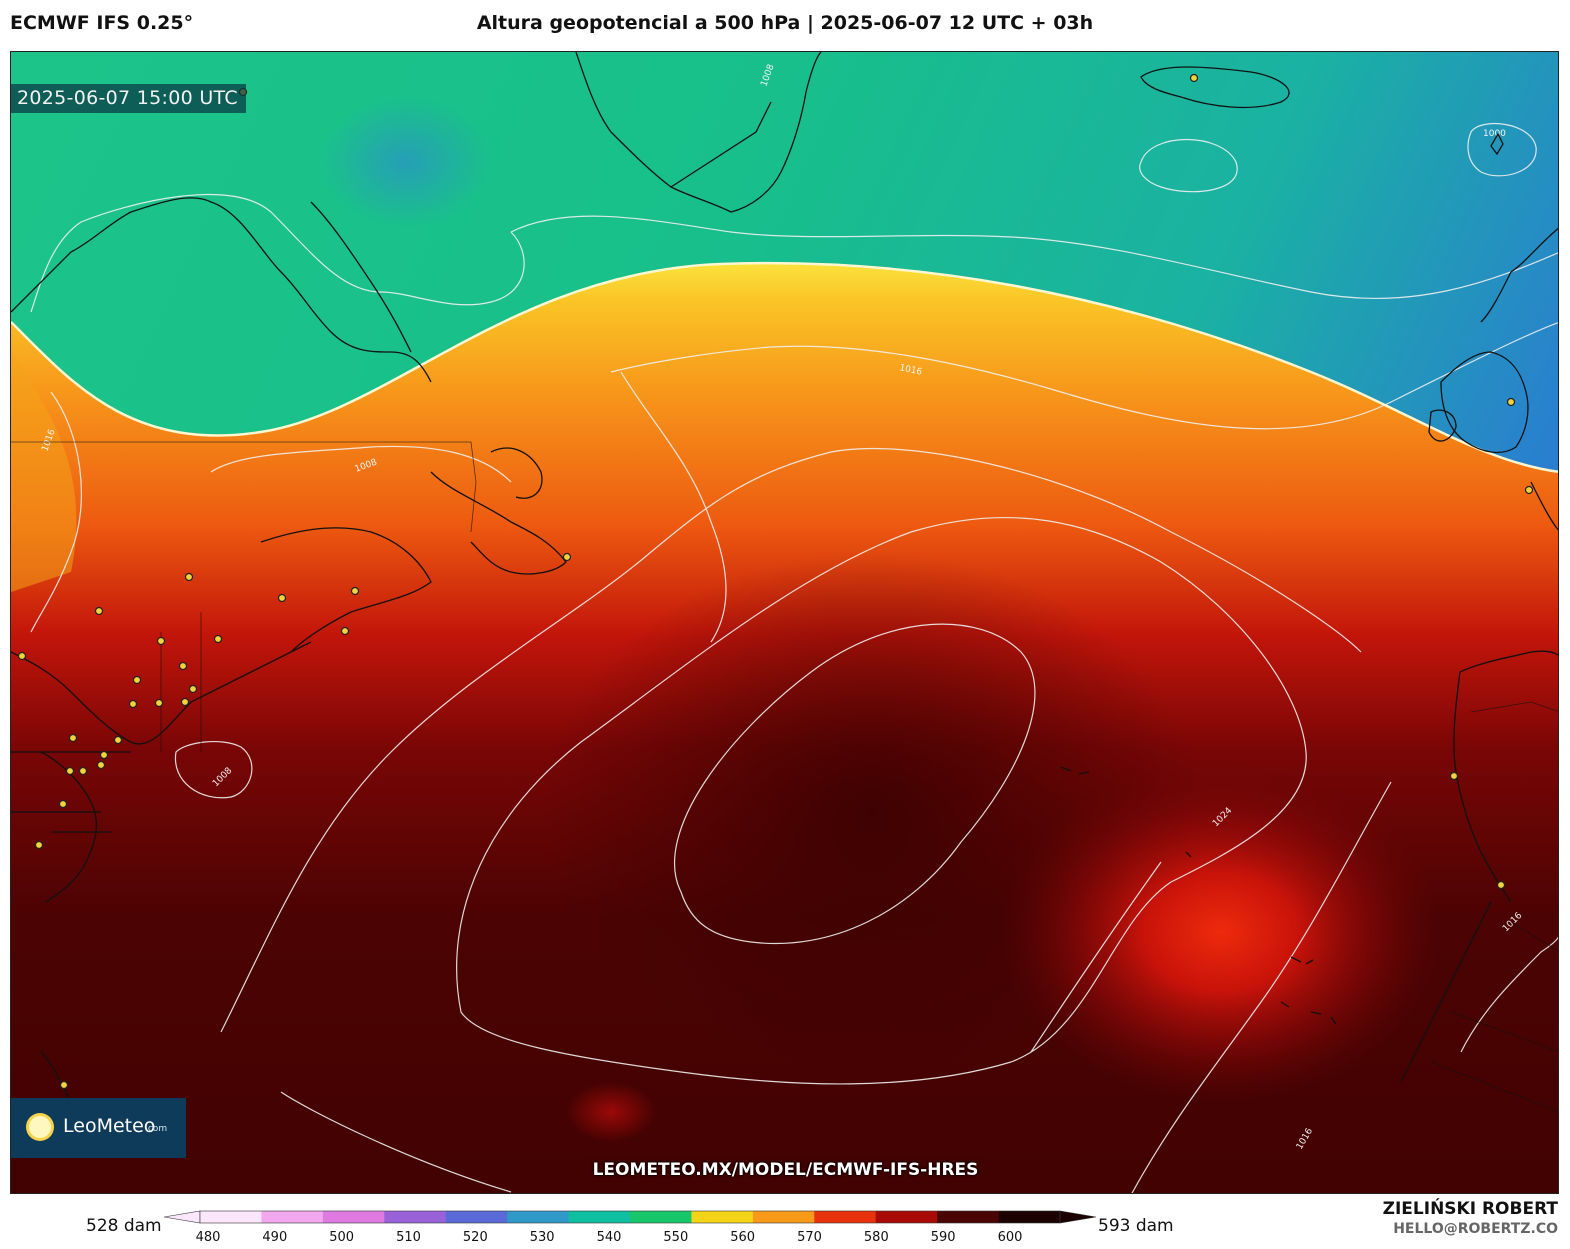  What do you see at coordinates (1010, 1237) in the screenshot?
I see `legend-tick-label: 600` at bounding box center [1010, 1237].